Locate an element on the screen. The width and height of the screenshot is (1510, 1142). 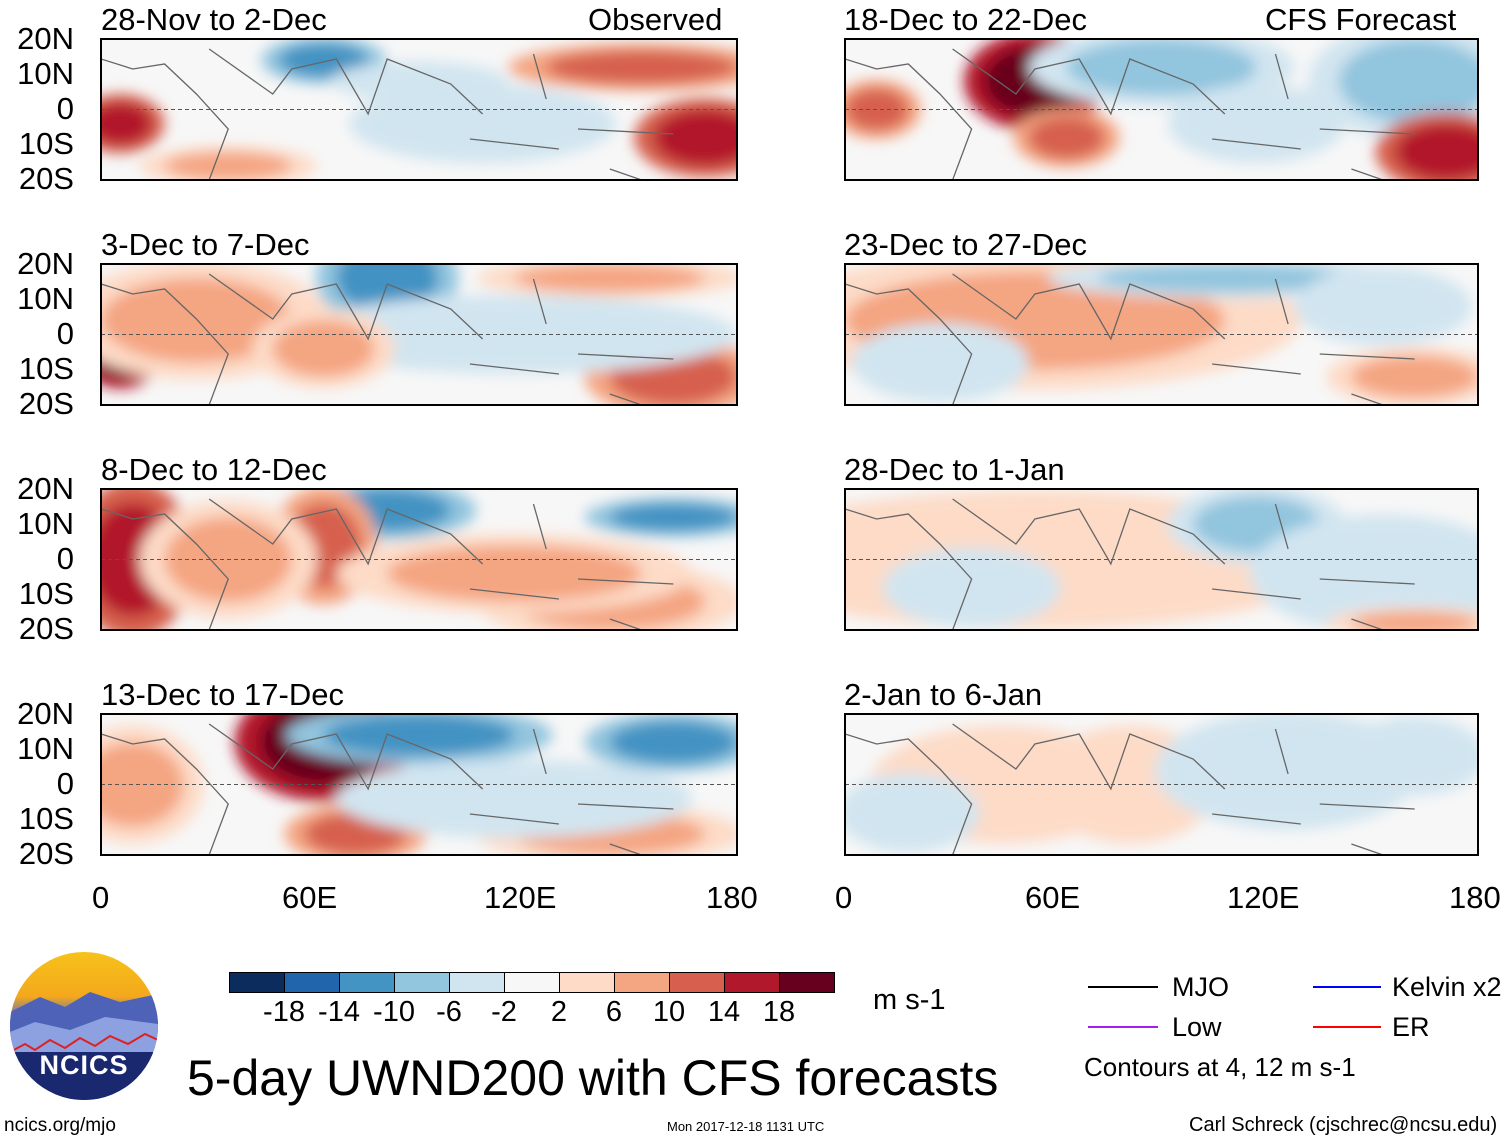
panel-title: 8-Dec to 12-Dec is located at coordinates (214, 469).